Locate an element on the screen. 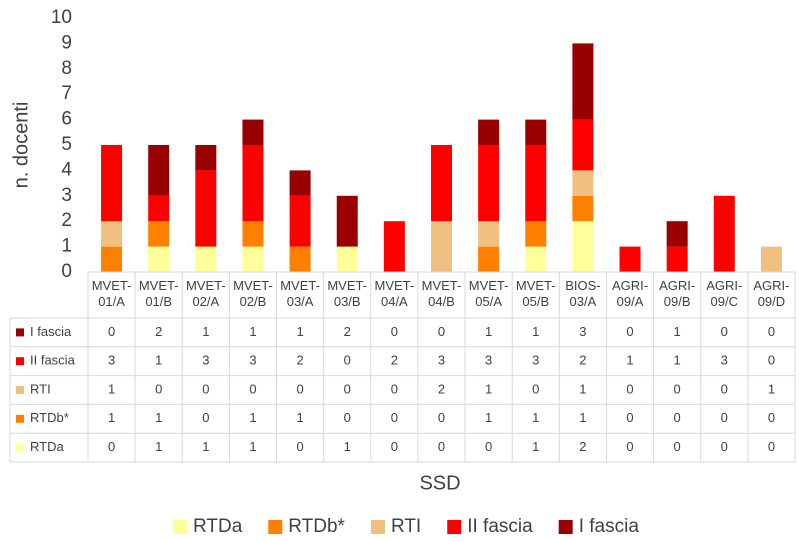 The image size is (799, 541). x-tick-label: MVET-01/B is located at coordinates (158, 293).